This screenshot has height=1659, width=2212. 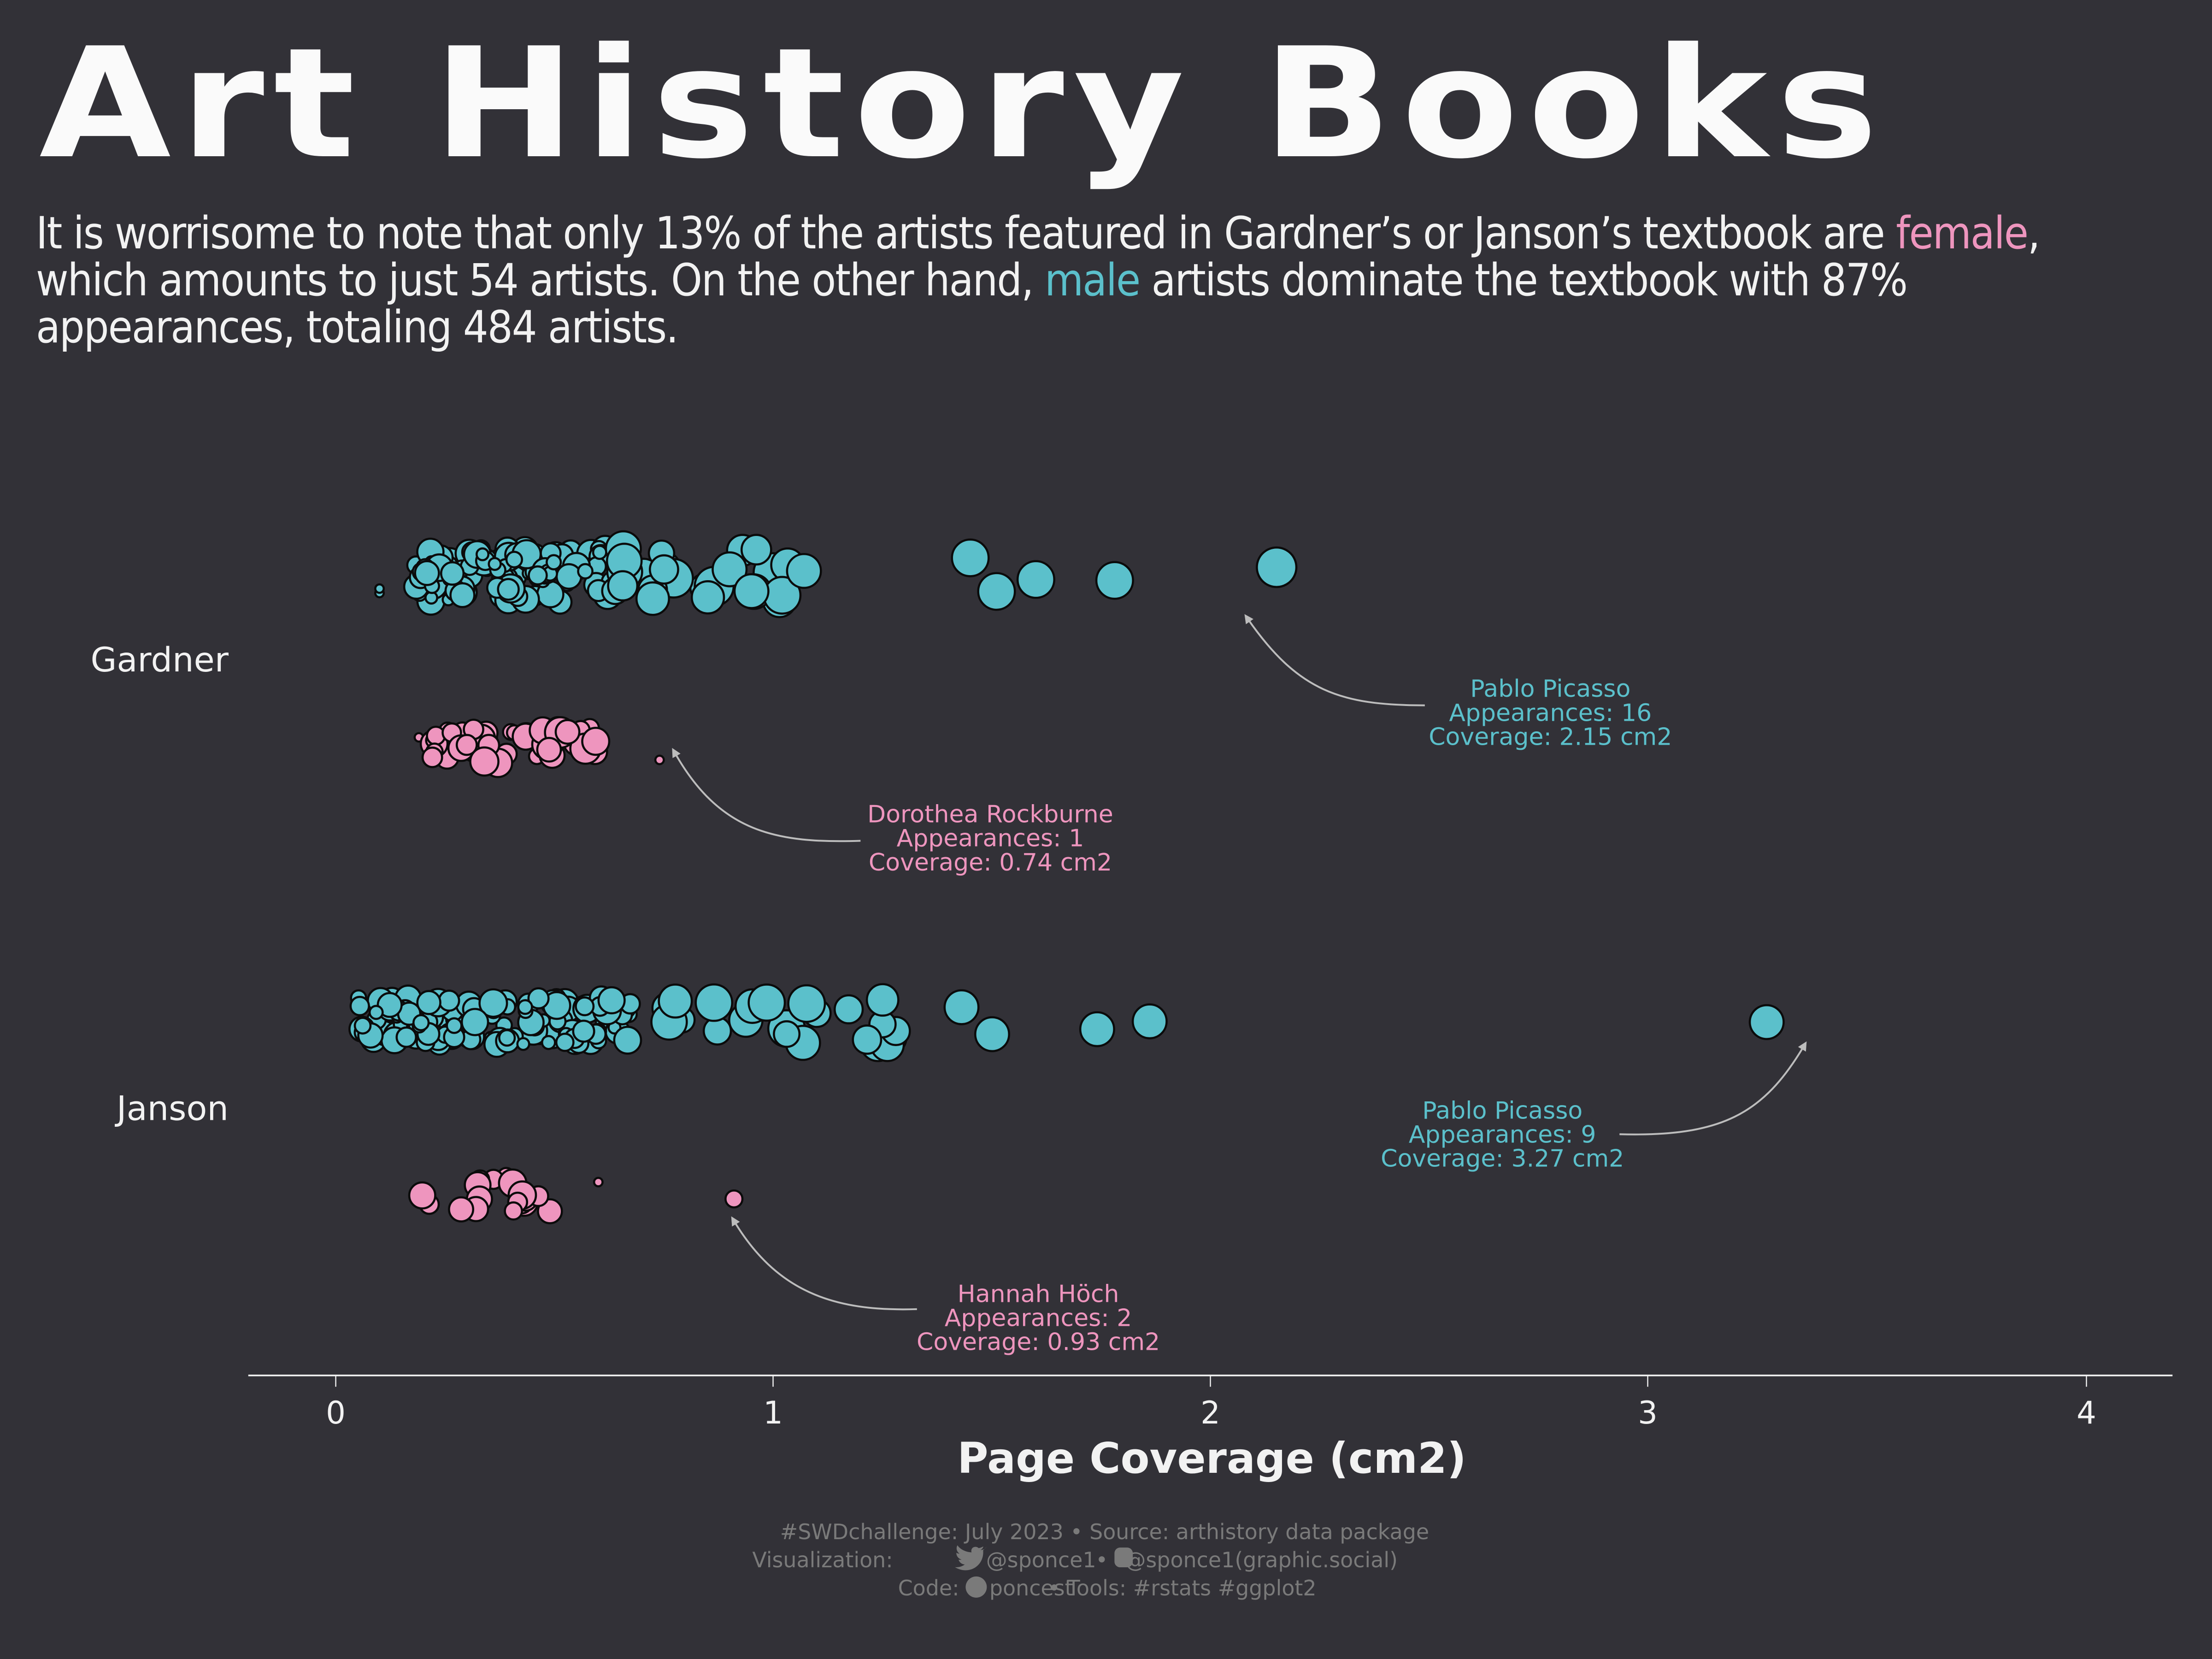 What do you see at coordinates (1123, 1557) in the screenshot?
I see `mastodon-icon` at bounding box center [1123, 1557].